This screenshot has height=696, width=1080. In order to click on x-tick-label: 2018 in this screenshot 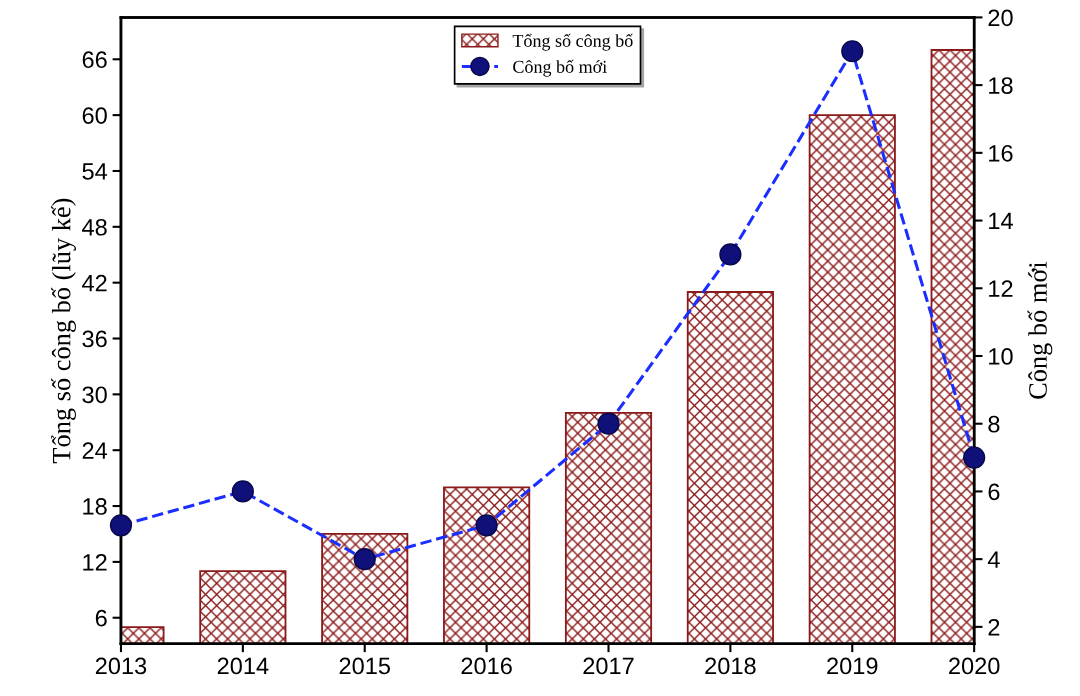, I will do `click(730, 666)`.